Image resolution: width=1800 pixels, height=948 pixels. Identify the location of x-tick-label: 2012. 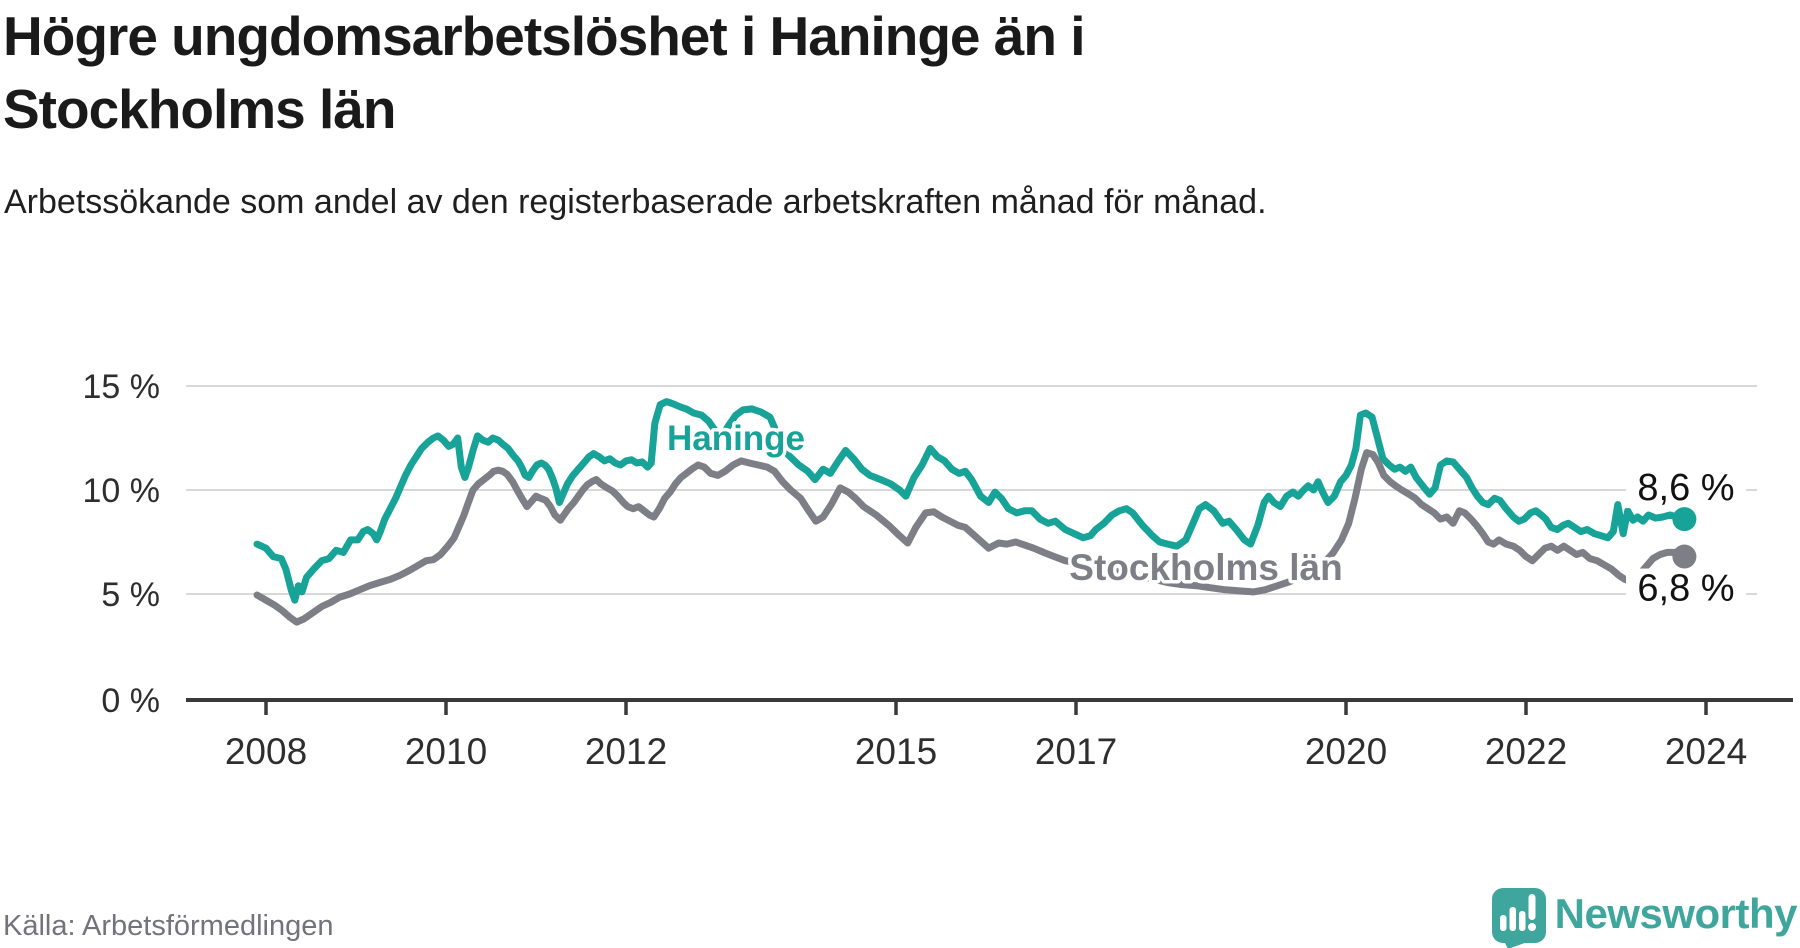
(626, 751).